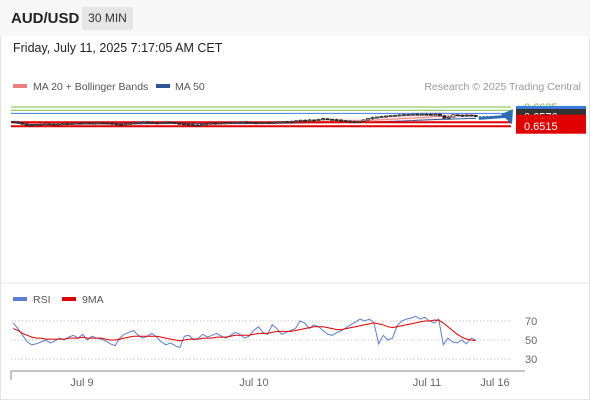 The width and height of the screenshot is (590, 400). I want to click on copyright-text: Research © 2025 Trading Central, so click(502, 87).